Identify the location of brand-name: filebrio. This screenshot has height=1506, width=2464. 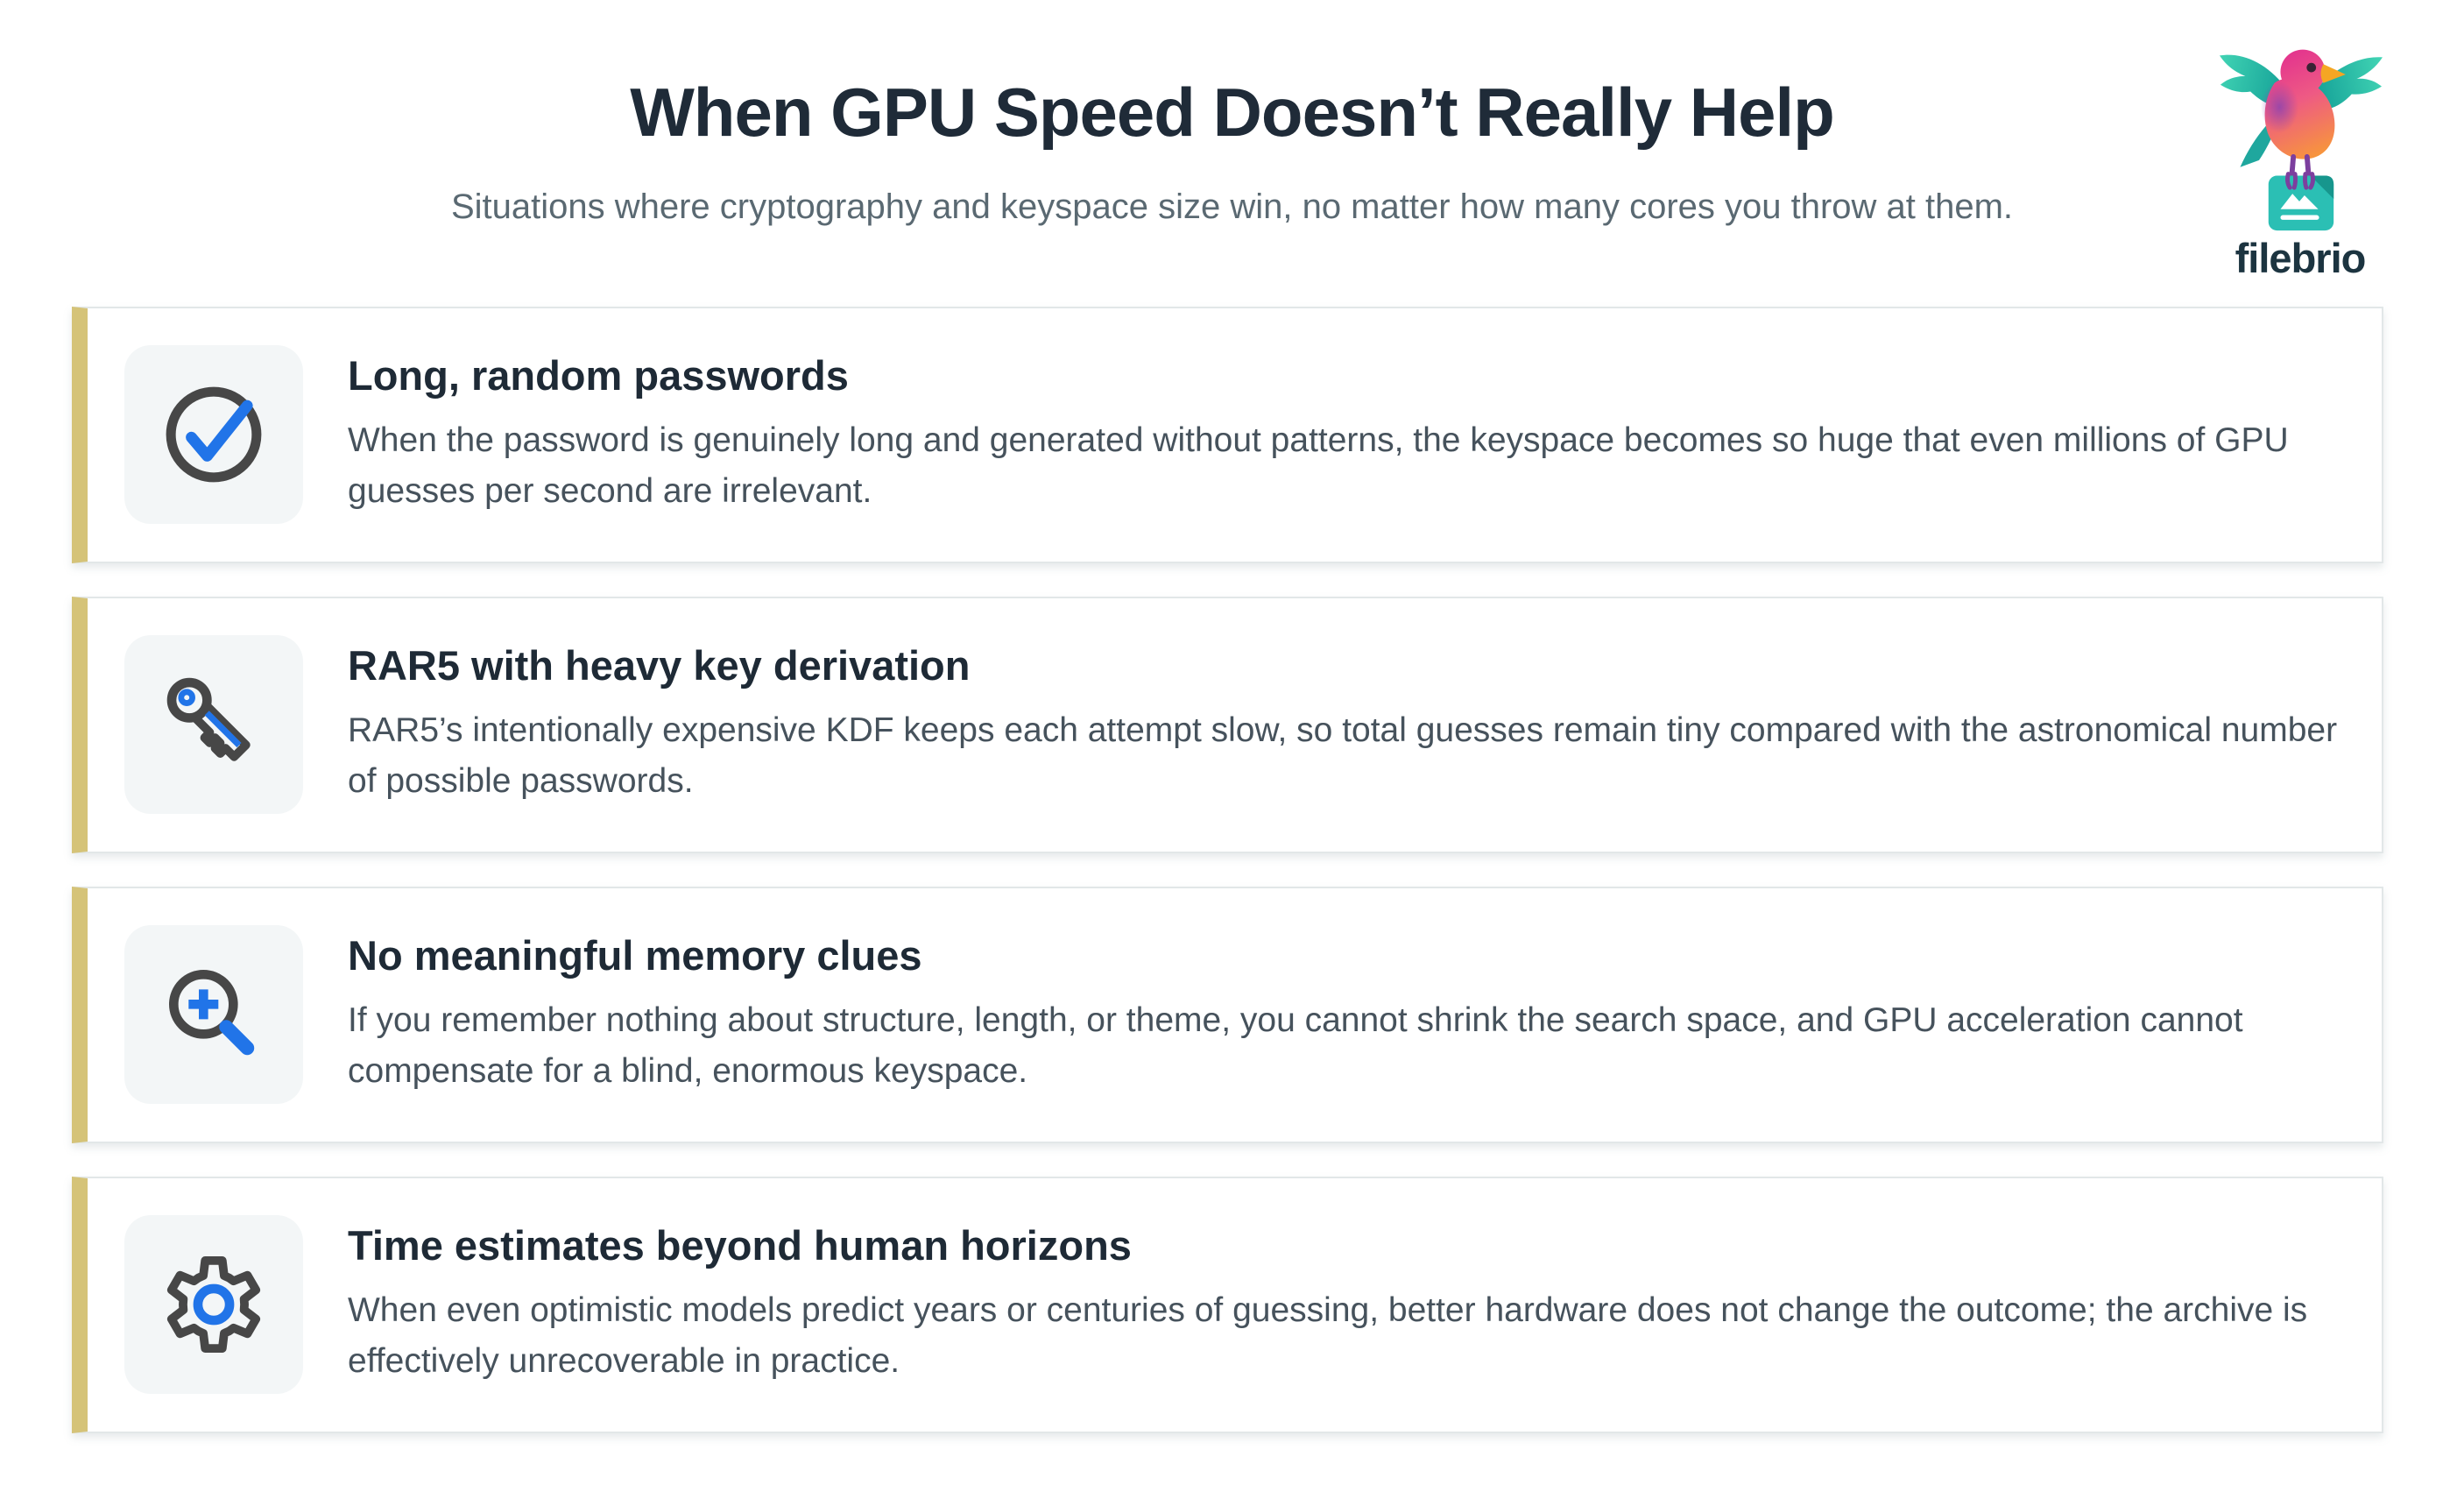
(2301, 258).